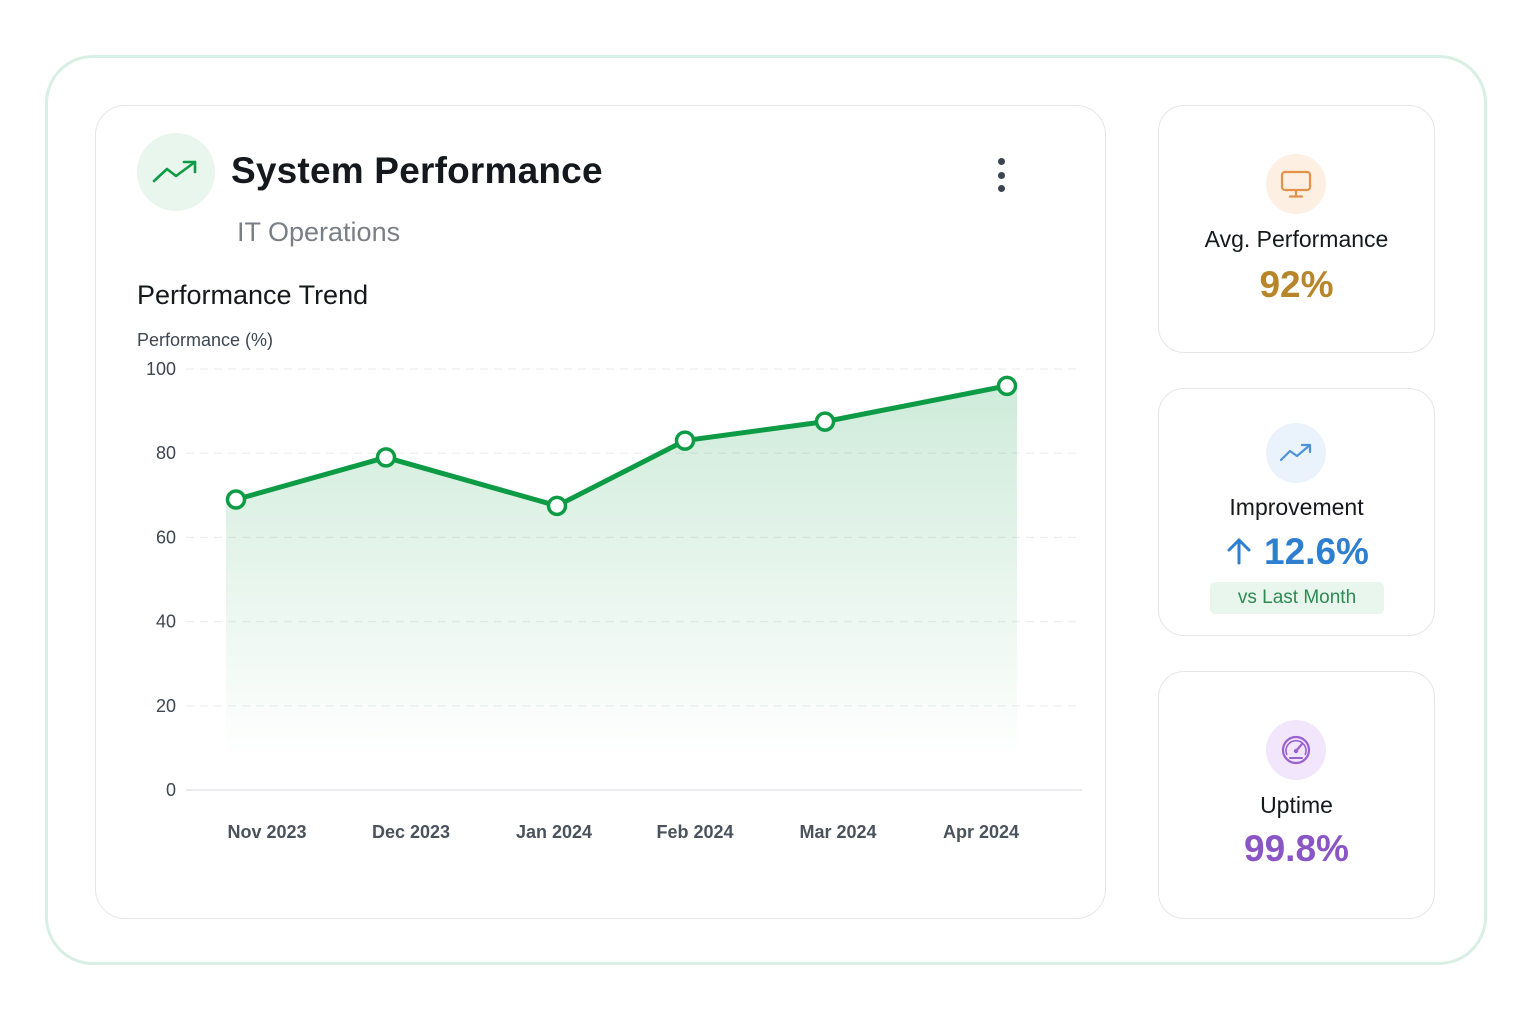 This screenshot has height=1024, width=1536. Describe the element at coordinates (1296, 507) in the screenshot. I see `stat-label: Improvement` at that location.